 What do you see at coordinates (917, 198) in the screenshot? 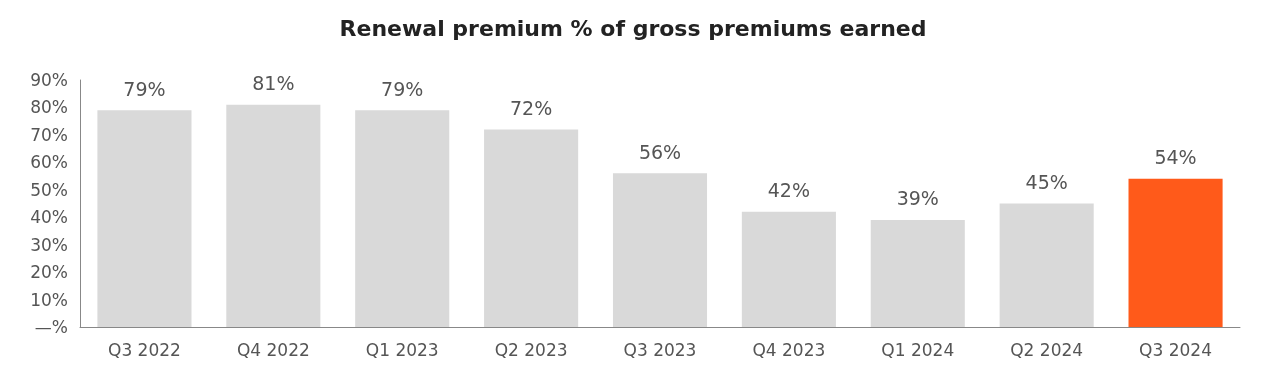
I see `data-label: 39%` at bounding box center [917, 198].